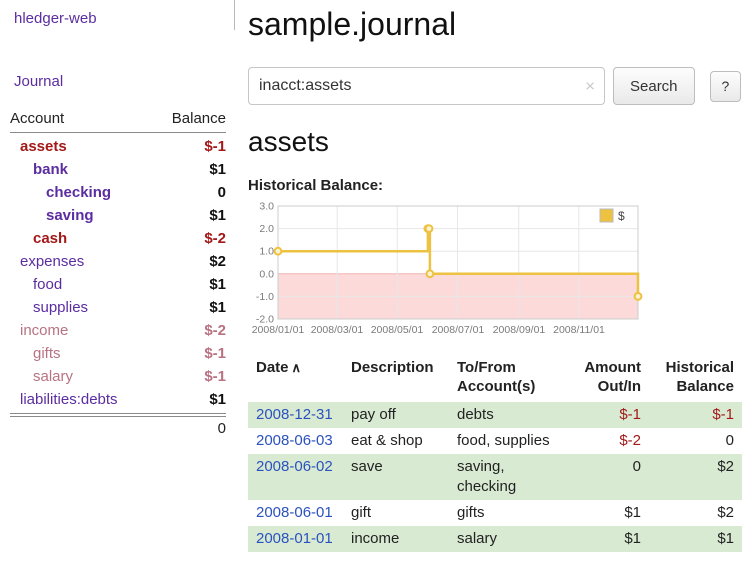 Image resolution: width=742 pixels, height=582 pixels. I want to click on svg-text: 1.0, so click(266, 252).